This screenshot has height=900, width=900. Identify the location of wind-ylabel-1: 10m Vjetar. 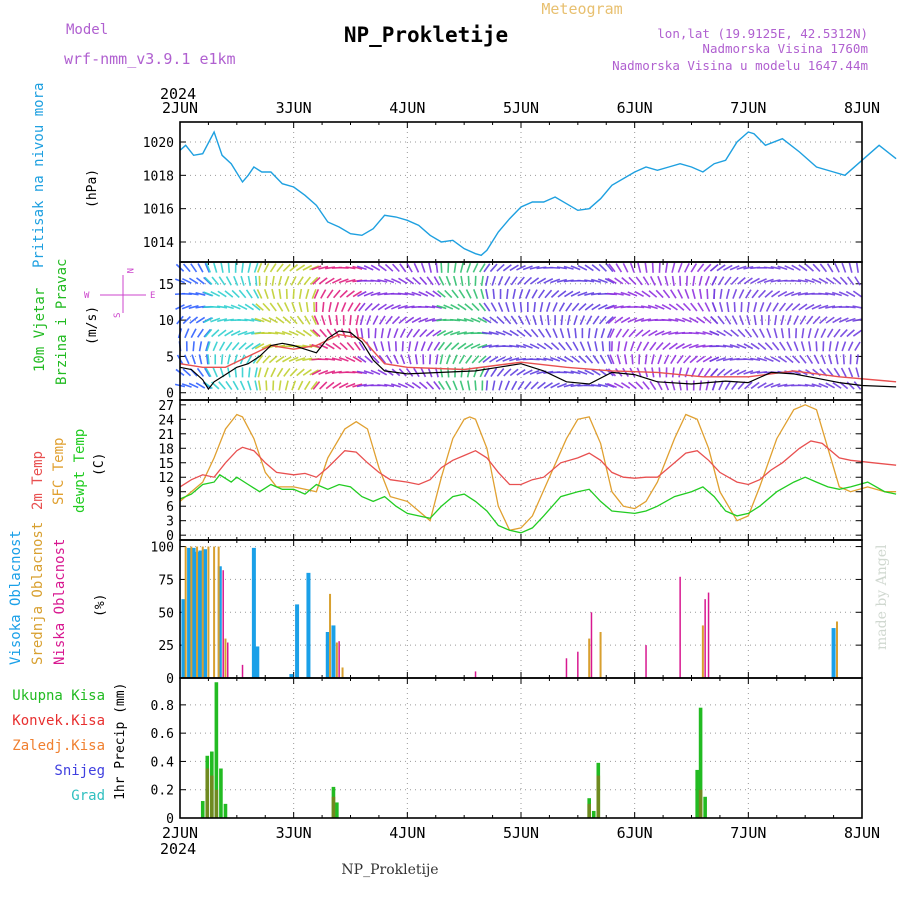
(40, 330).